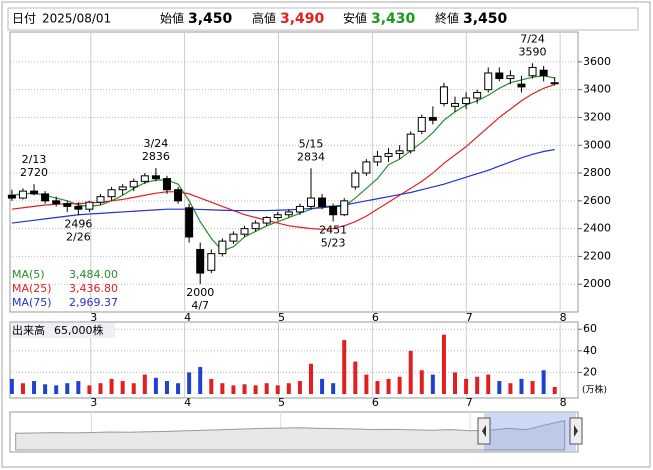 Image resolution: width=653 pixels, height=470 pixels. Describe the element at coordinates (24, 19) in the screenshot. I see `date-label: 日付` at that location.